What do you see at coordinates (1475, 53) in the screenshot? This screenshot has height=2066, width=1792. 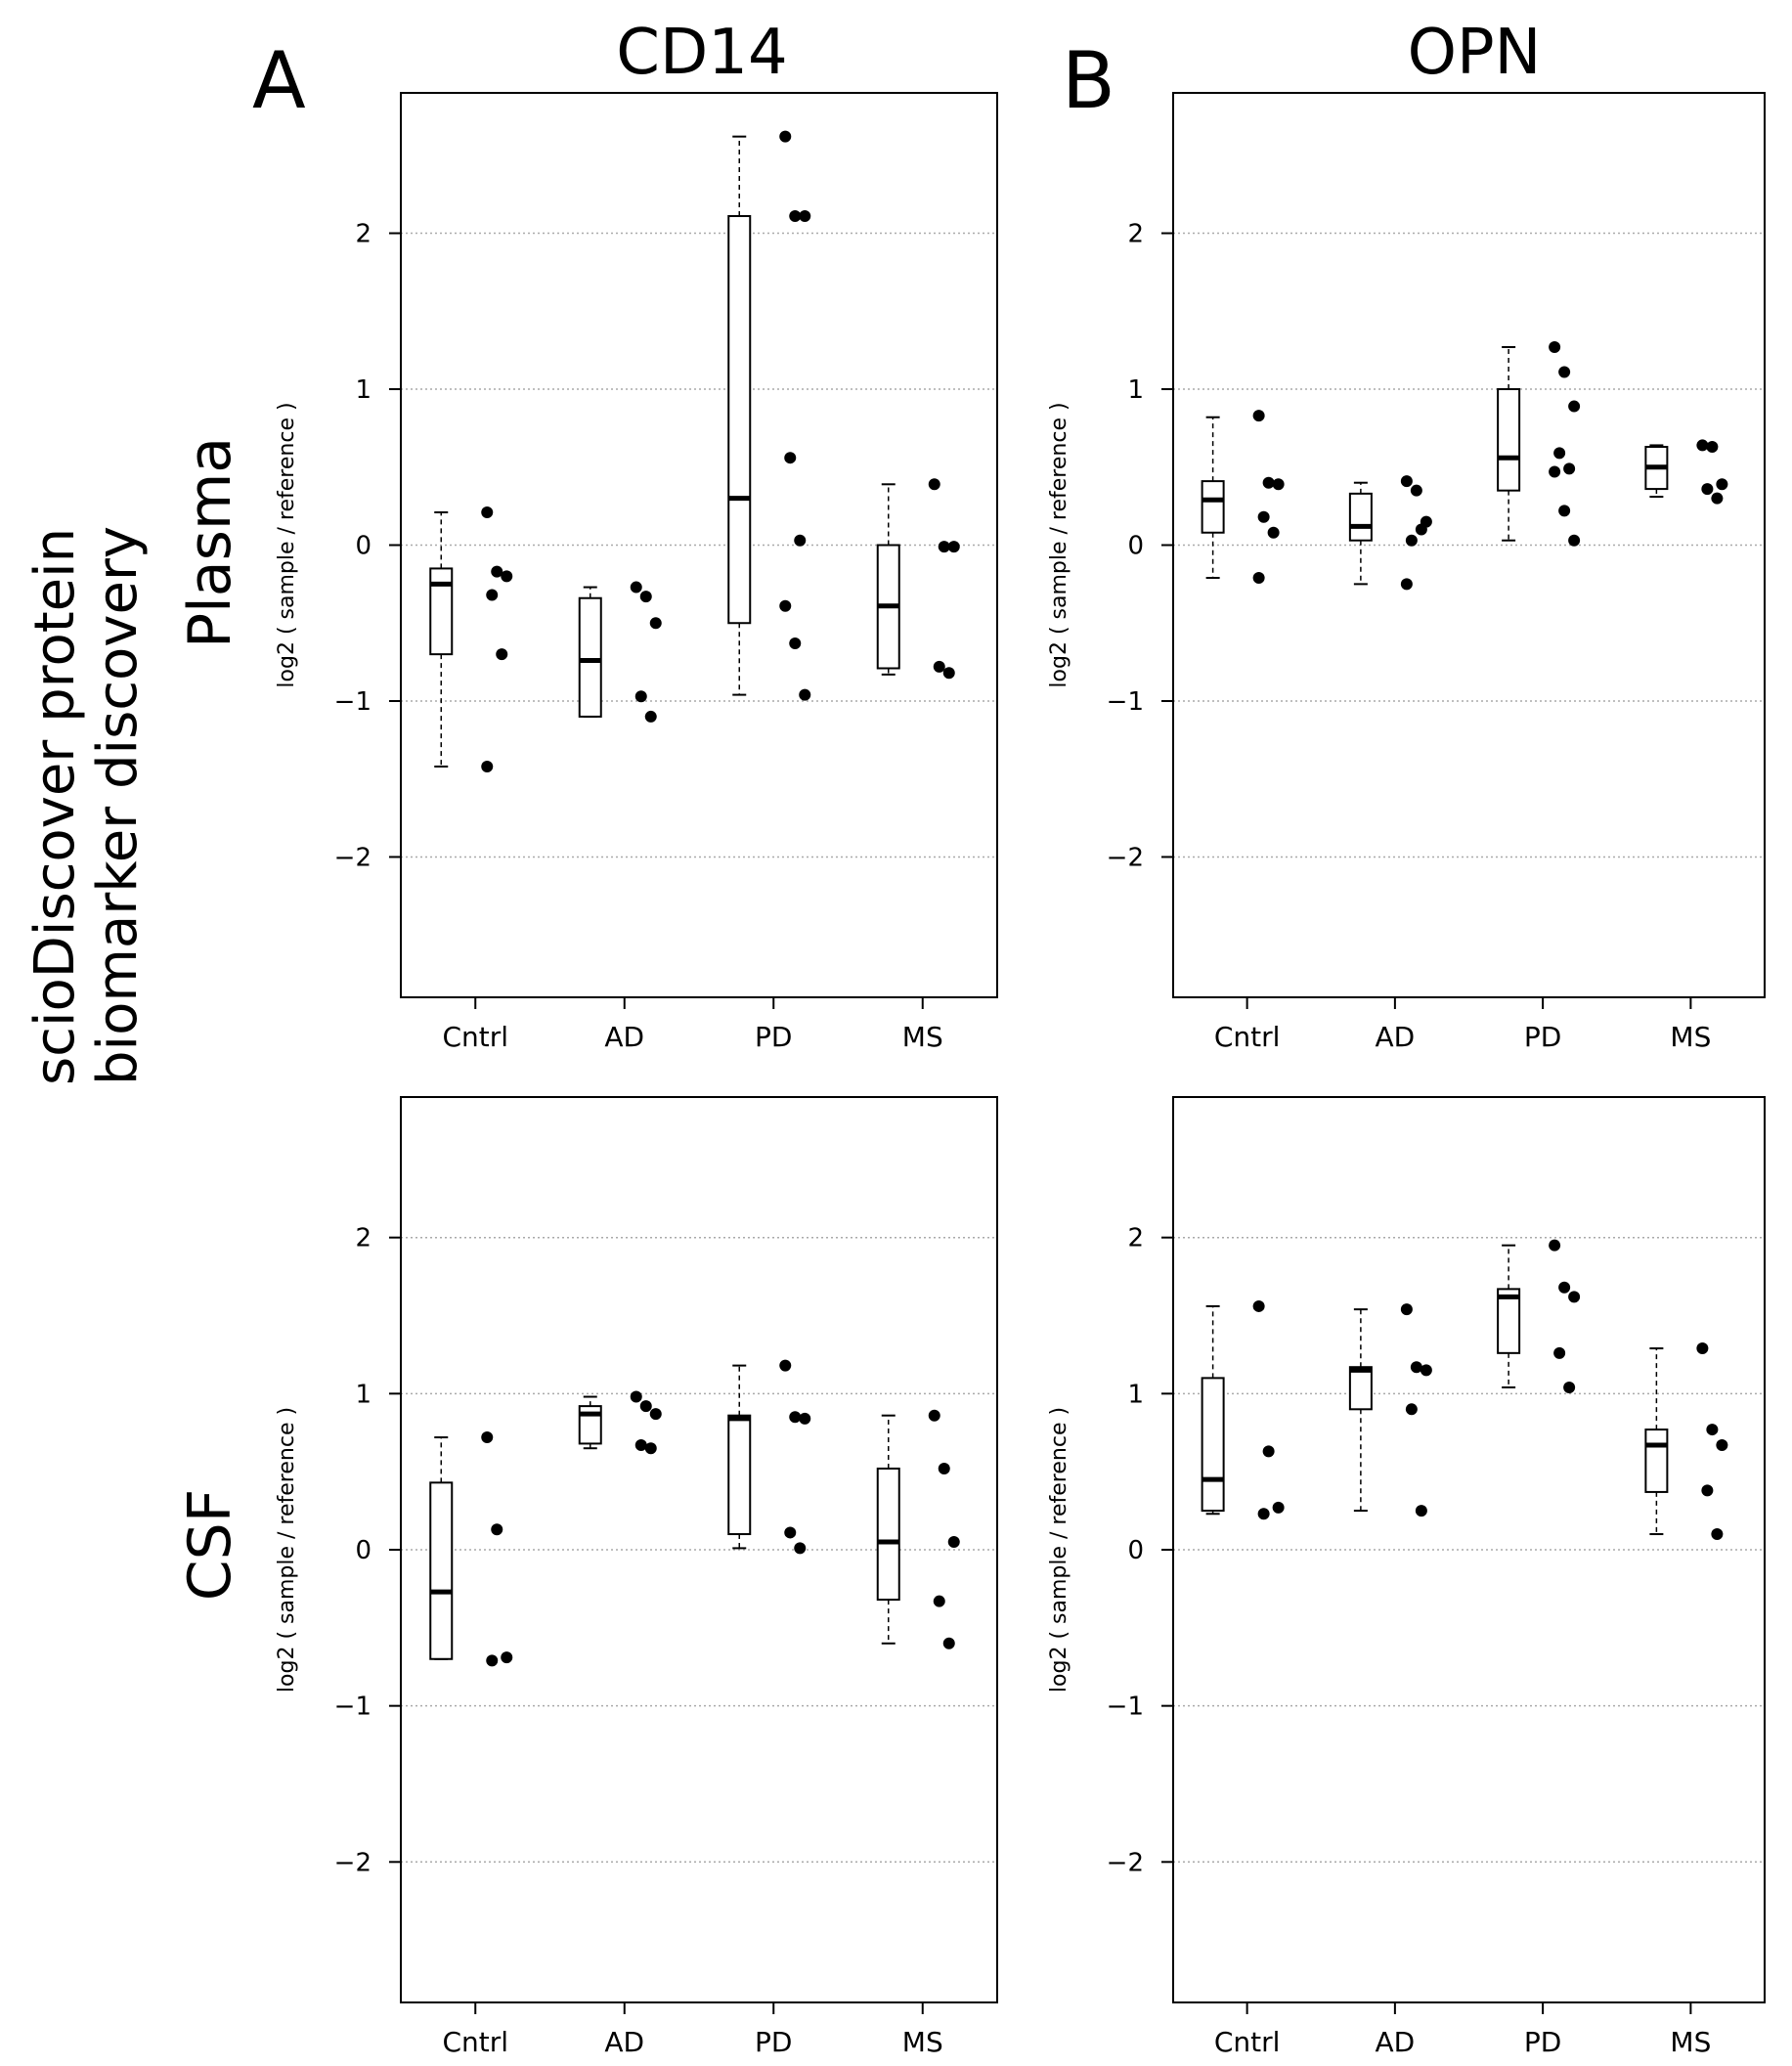 I see `panel-title-opn: OPN` at bounding box center [1475, 53].